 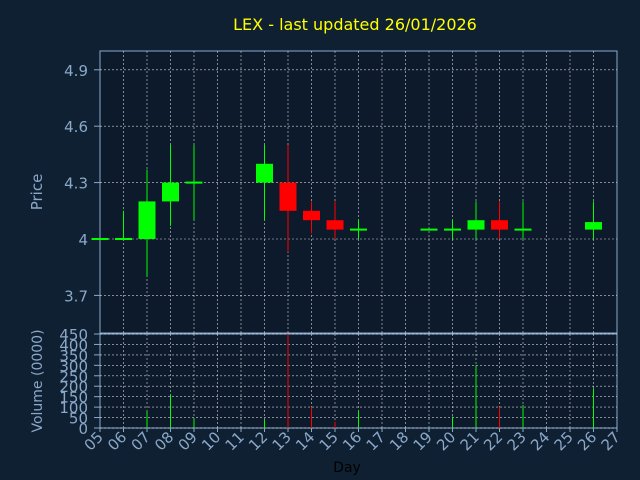 I want to click on day-tick-label: 12, so click(x=258, y=441).